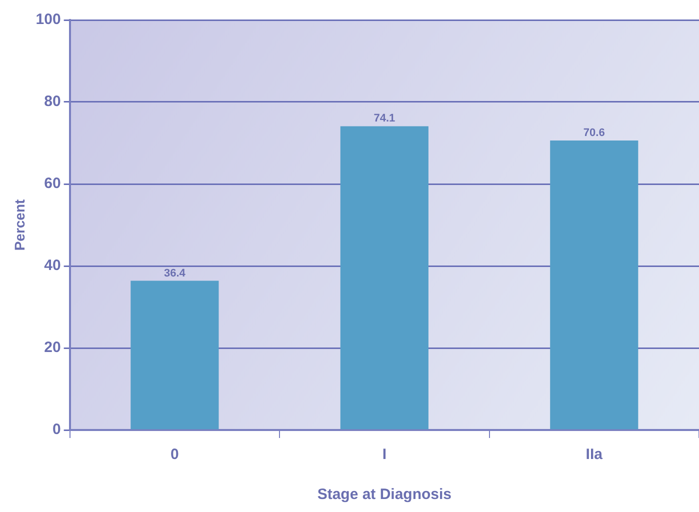 This screenshot has height=512, width=699. What do you see at coordinates (174, 455) in the screenshot?
I see `x-tick-label: 0` at bounding box center [174, 455].